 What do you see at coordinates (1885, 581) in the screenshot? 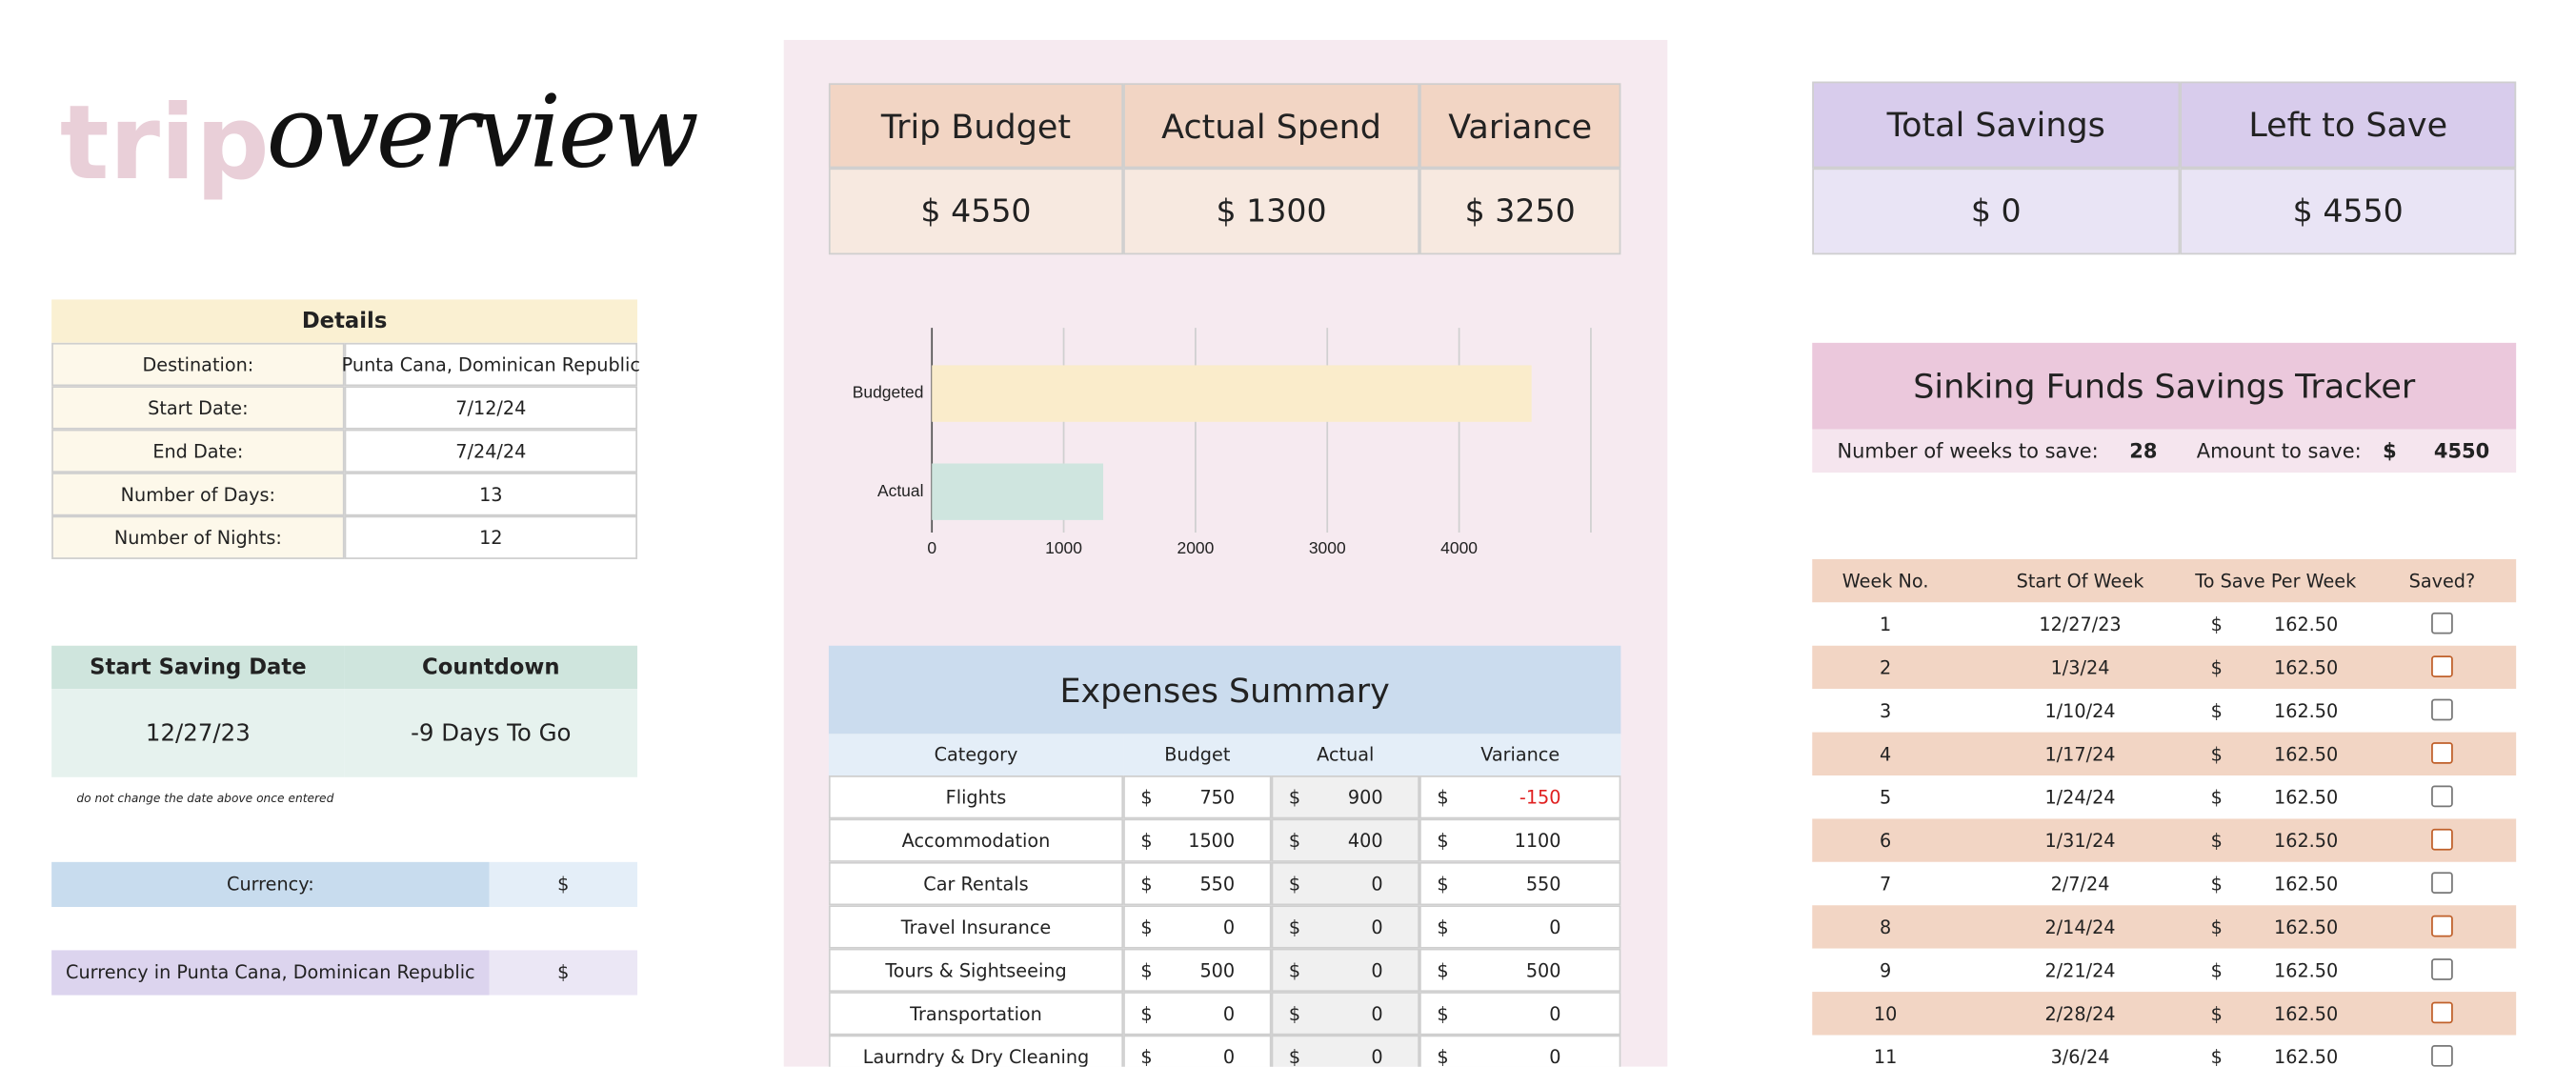
I see `weeks-header: Week No.` at bounding box center [1885, 581].